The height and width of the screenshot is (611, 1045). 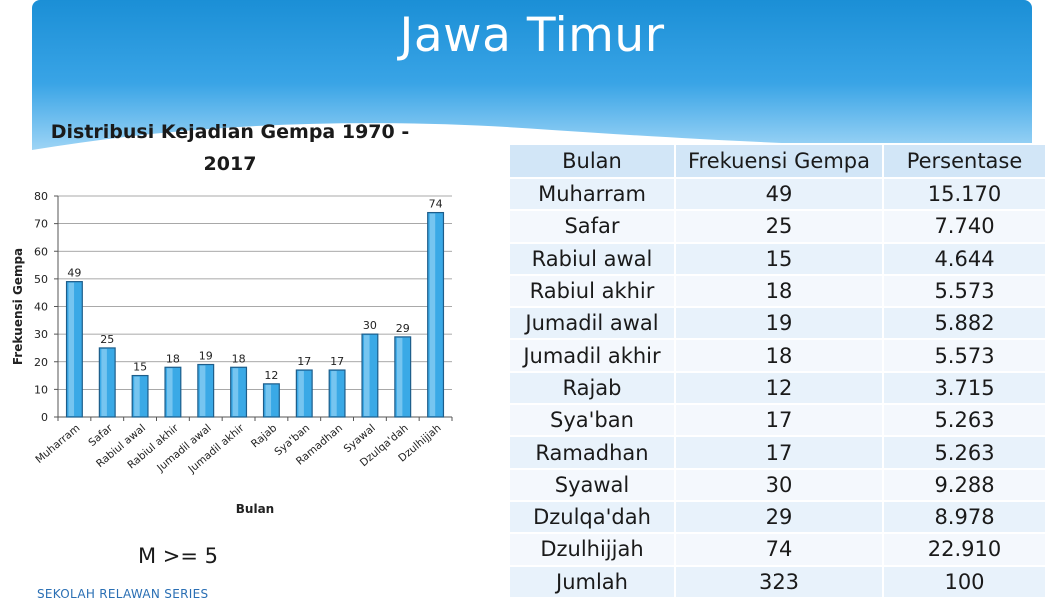 I want to click on table-row: Rajab 12 3.715, so click(x=776, y=388).